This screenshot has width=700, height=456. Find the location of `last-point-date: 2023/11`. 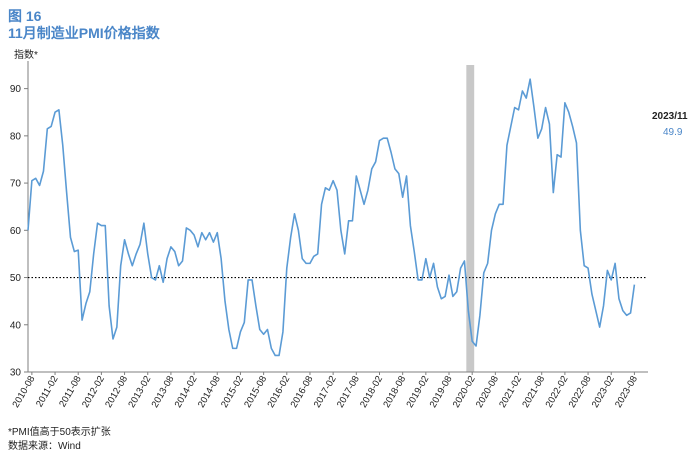

last-point-date: 2023/11 is located at coordinates (670, 116).